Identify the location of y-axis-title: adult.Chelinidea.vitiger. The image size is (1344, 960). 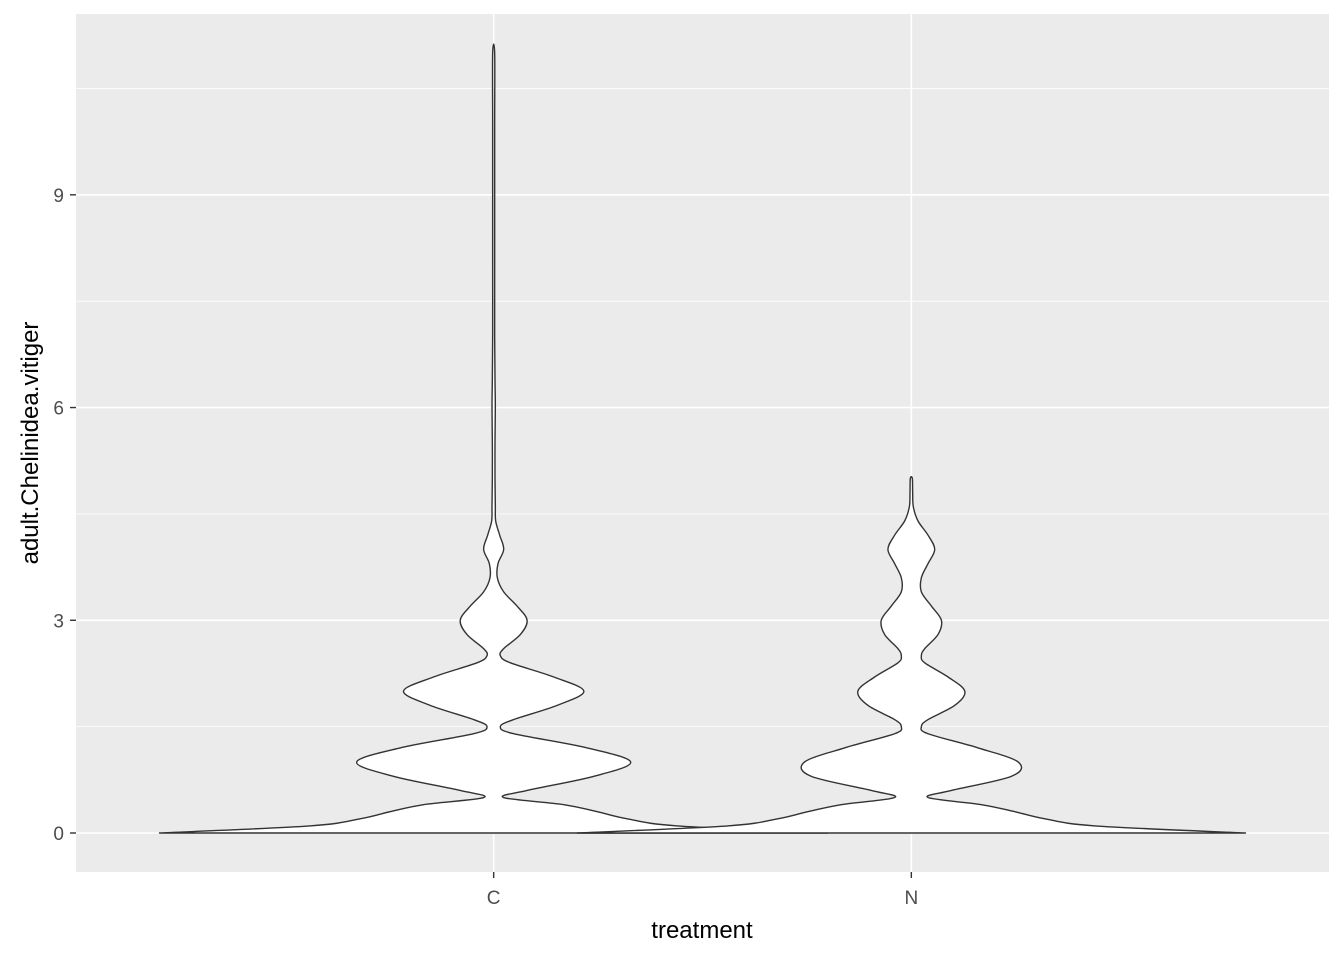
(30, 443).